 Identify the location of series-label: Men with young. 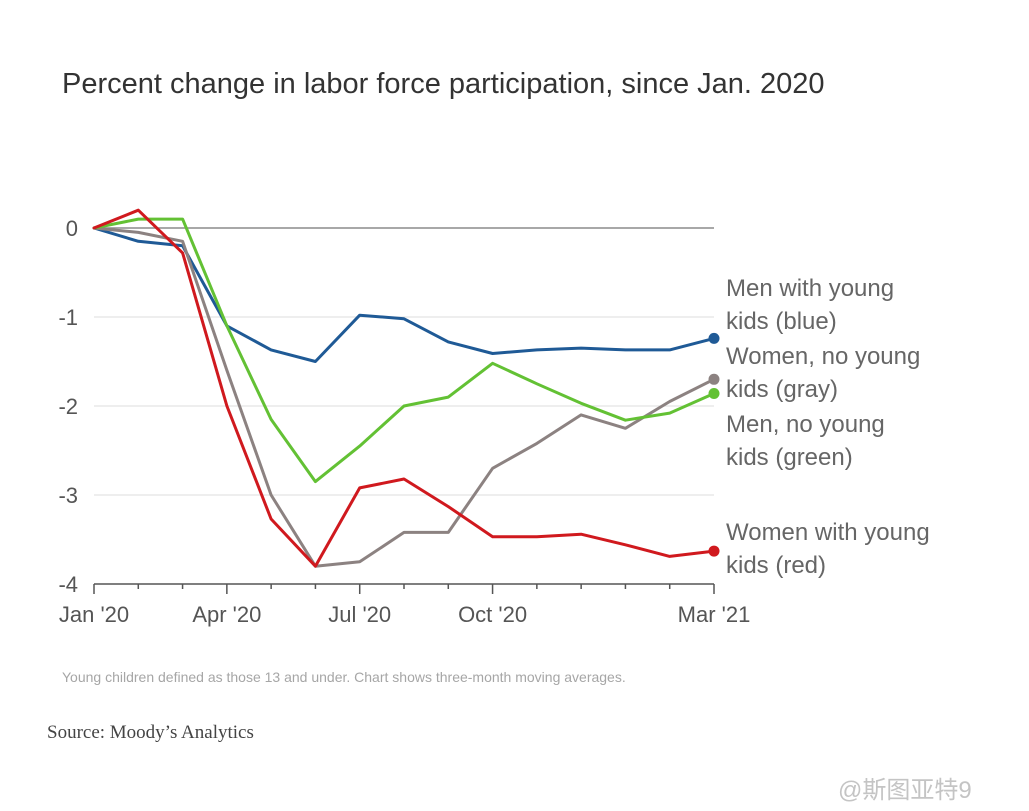
(810, 288).